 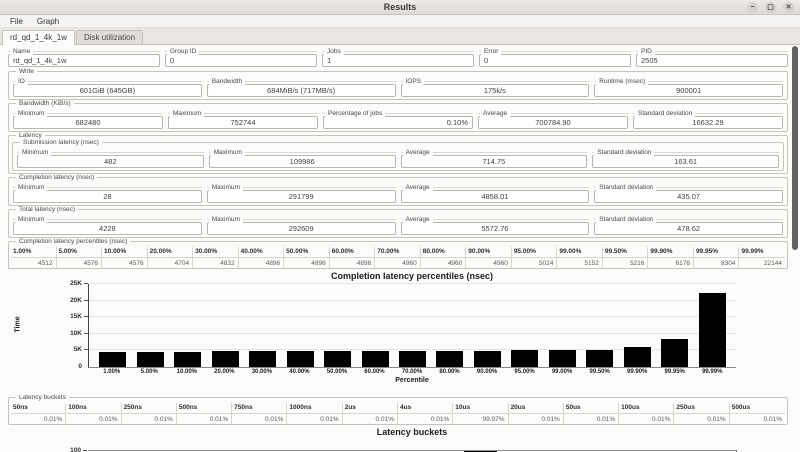 What do you see at coordinates (534, 257) in the screenshot?
I see `percentile-cell: 95.00% 5024` at bounding box center [534, 257].